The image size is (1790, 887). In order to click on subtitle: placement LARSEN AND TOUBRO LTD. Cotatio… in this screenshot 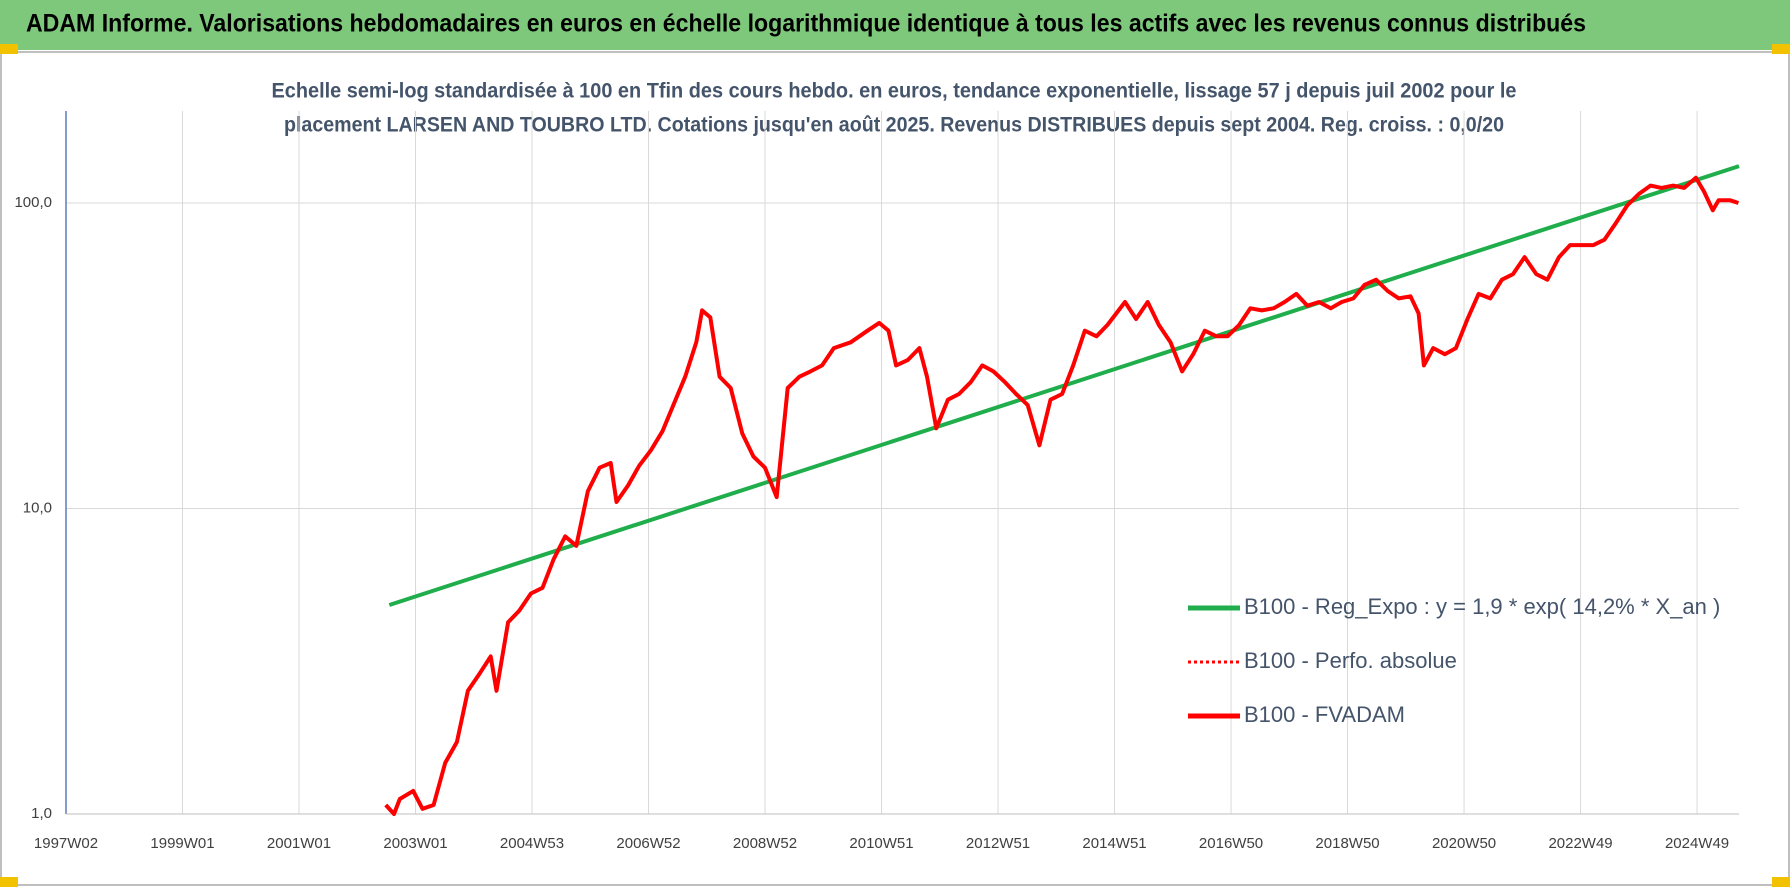, I will do `click(894, 125)`.